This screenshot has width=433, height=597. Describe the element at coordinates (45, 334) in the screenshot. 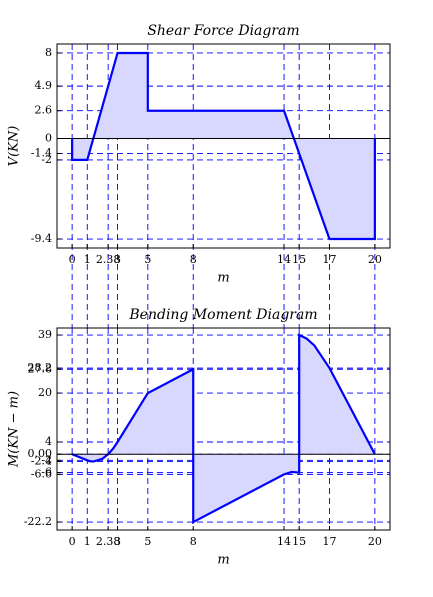

I see `y-tick-label: 39` at that location.